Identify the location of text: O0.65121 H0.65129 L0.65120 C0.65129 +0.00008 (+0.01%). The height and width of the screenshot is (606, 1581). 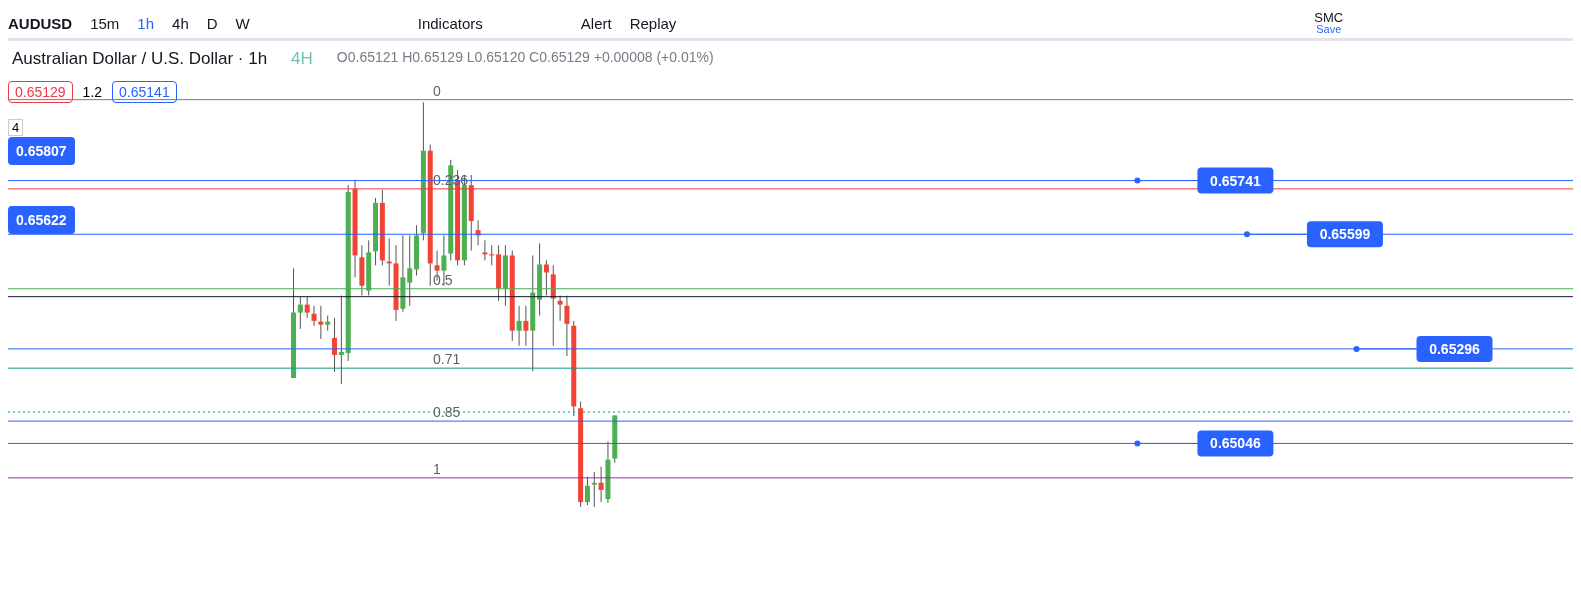
(525, 58).